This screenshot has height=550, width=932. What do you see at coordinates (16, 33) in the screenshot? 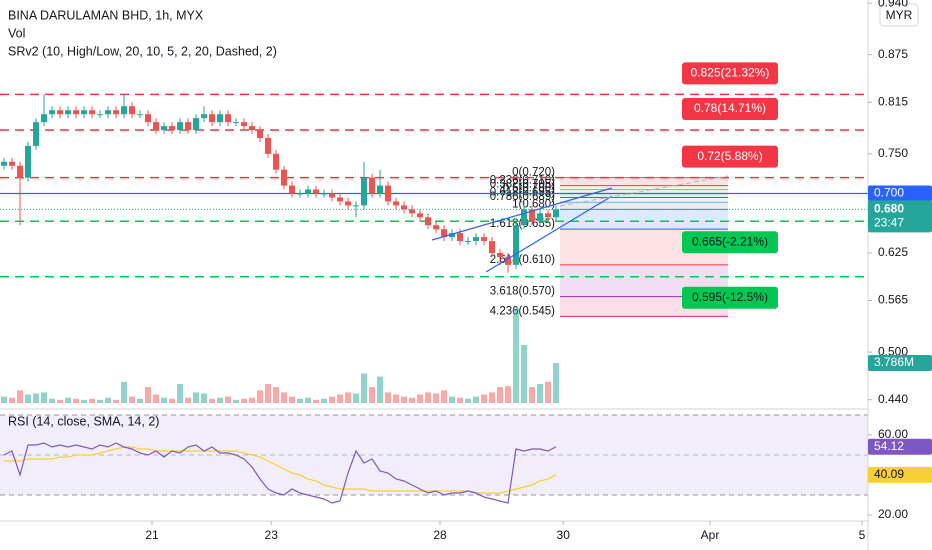
I see `volume-legend: Vol` at bounding box center [16, 33].